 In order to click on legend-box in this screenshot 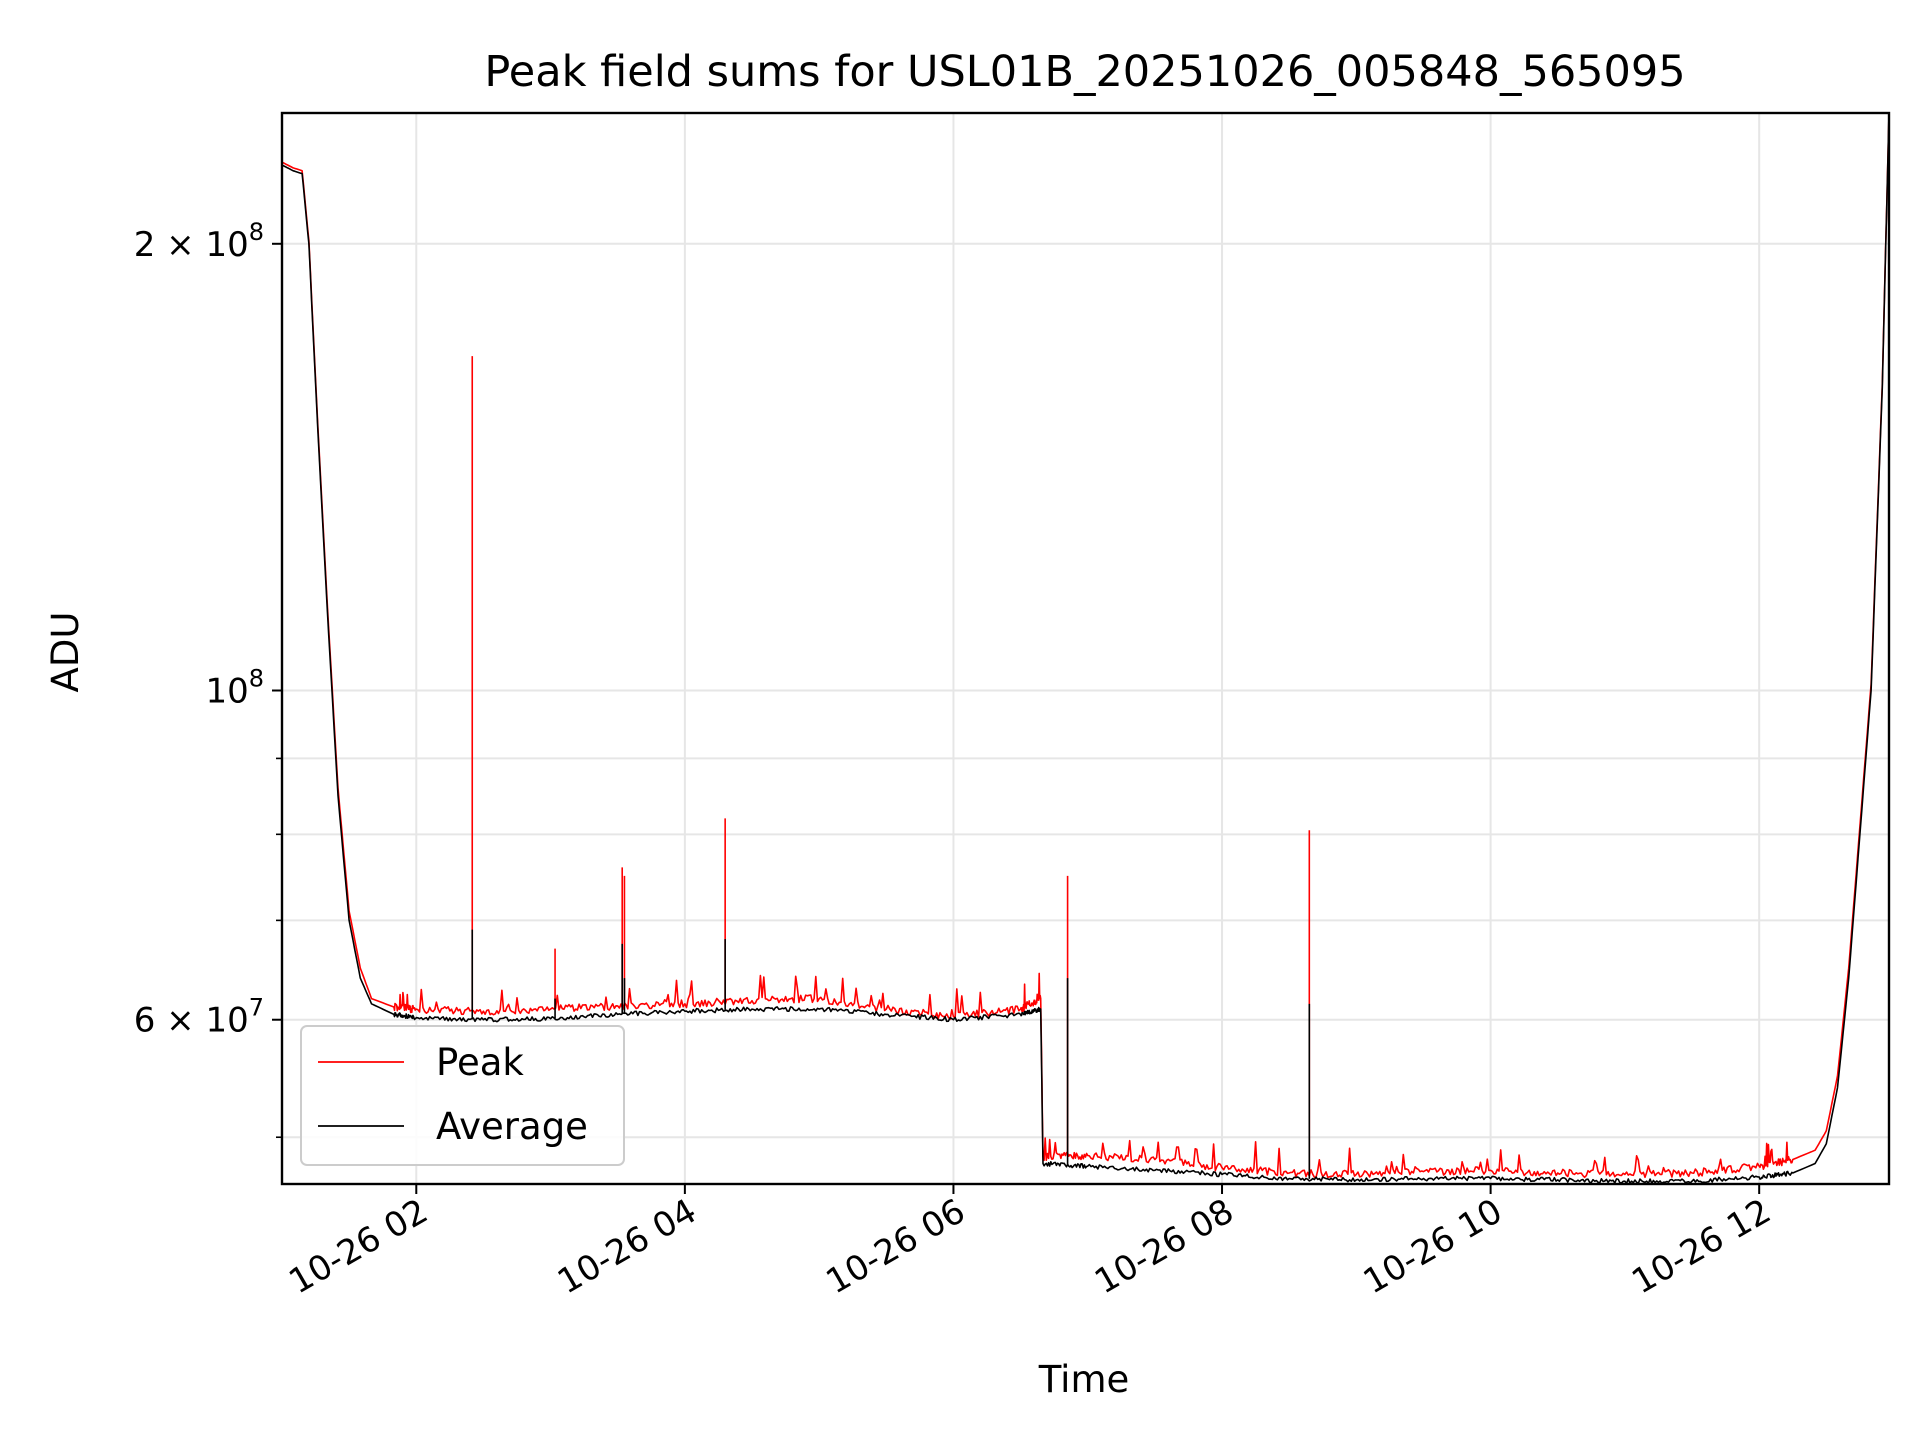, I will do `click(462, 1095)`.